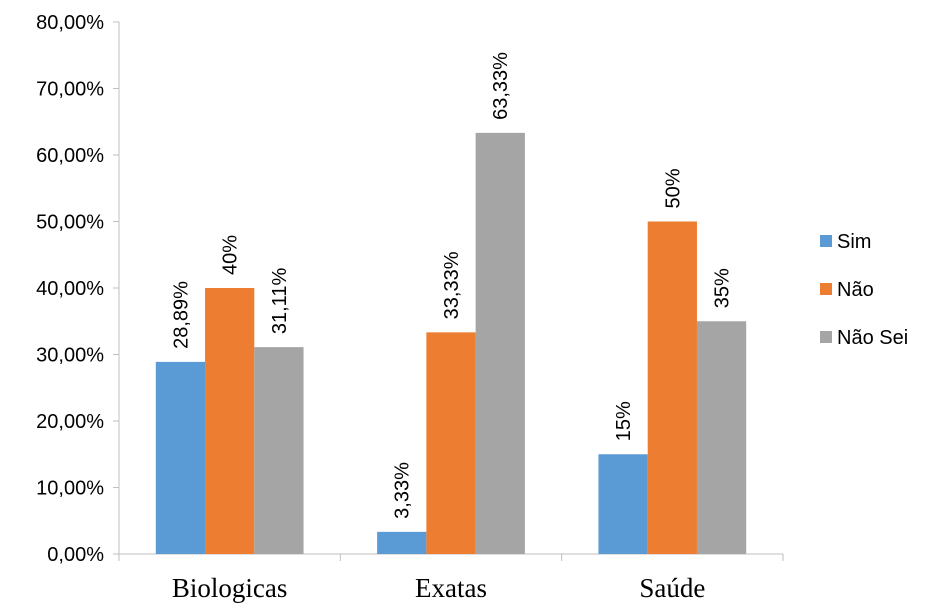 The image size is (931, 610). I want to click on legend-item: Não, so click(847, 290).